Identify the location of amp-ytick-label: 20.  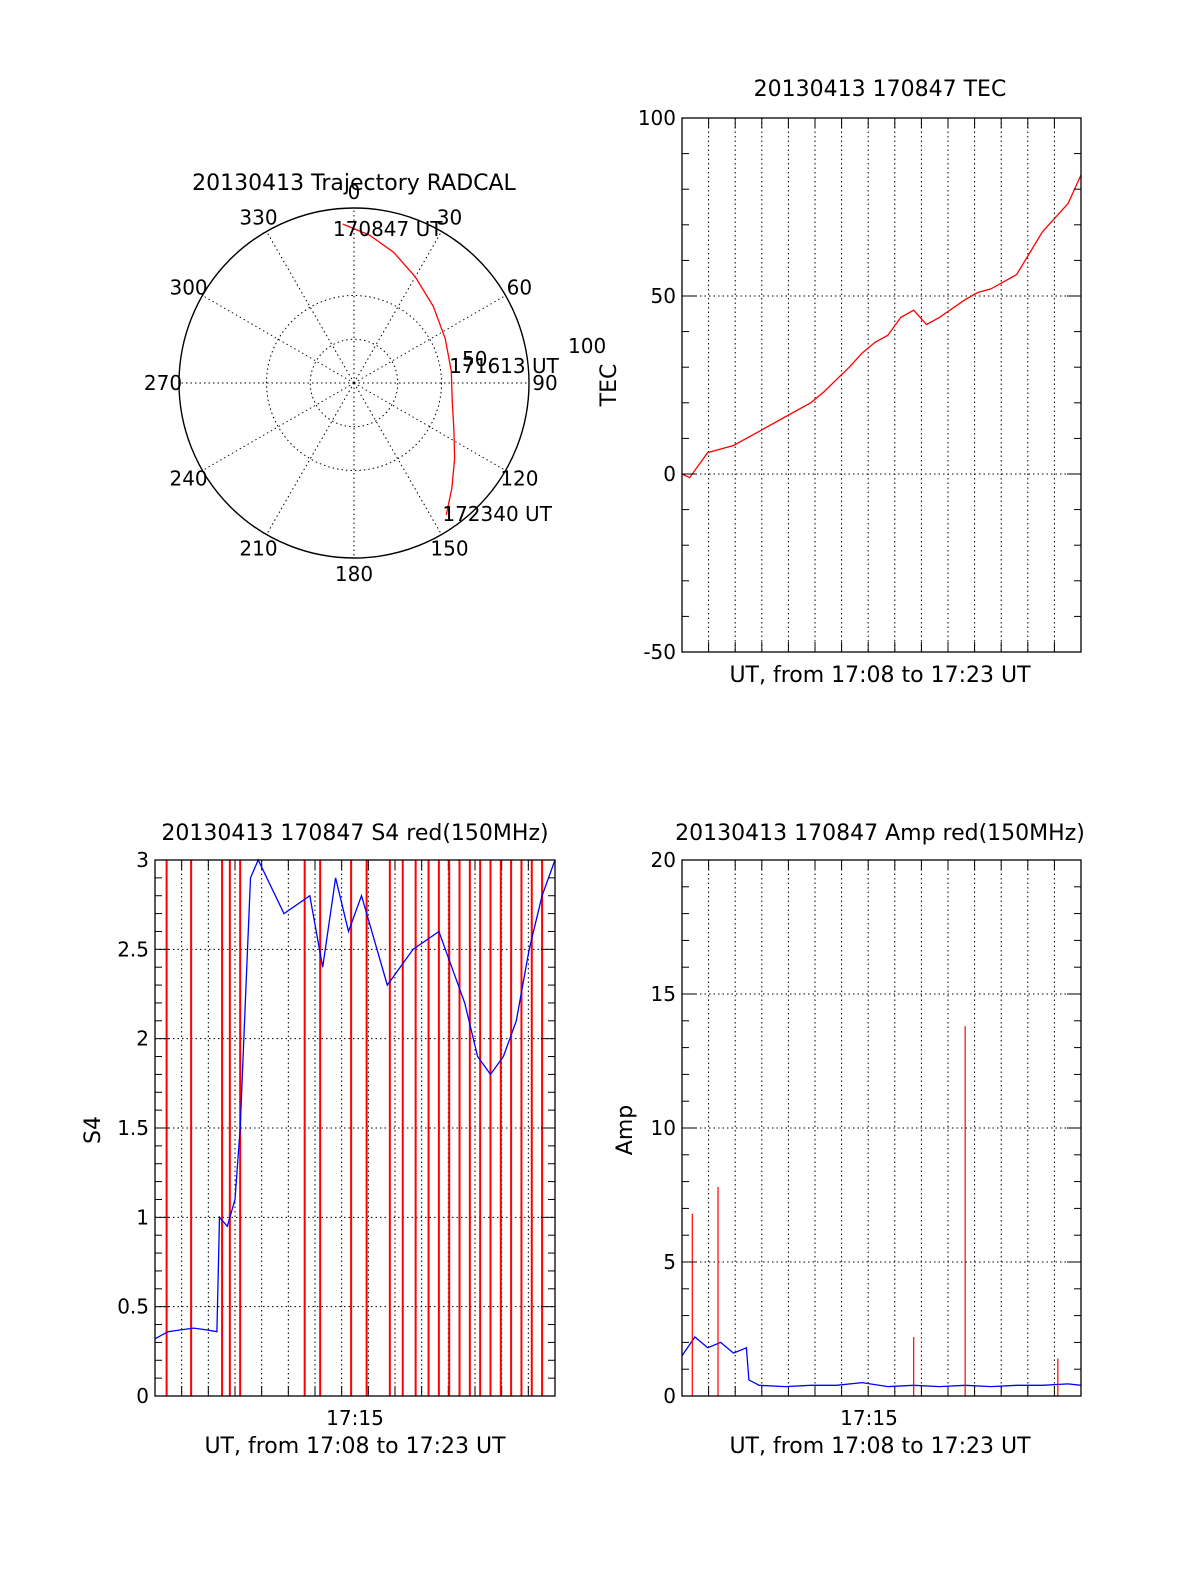
(663, 860).